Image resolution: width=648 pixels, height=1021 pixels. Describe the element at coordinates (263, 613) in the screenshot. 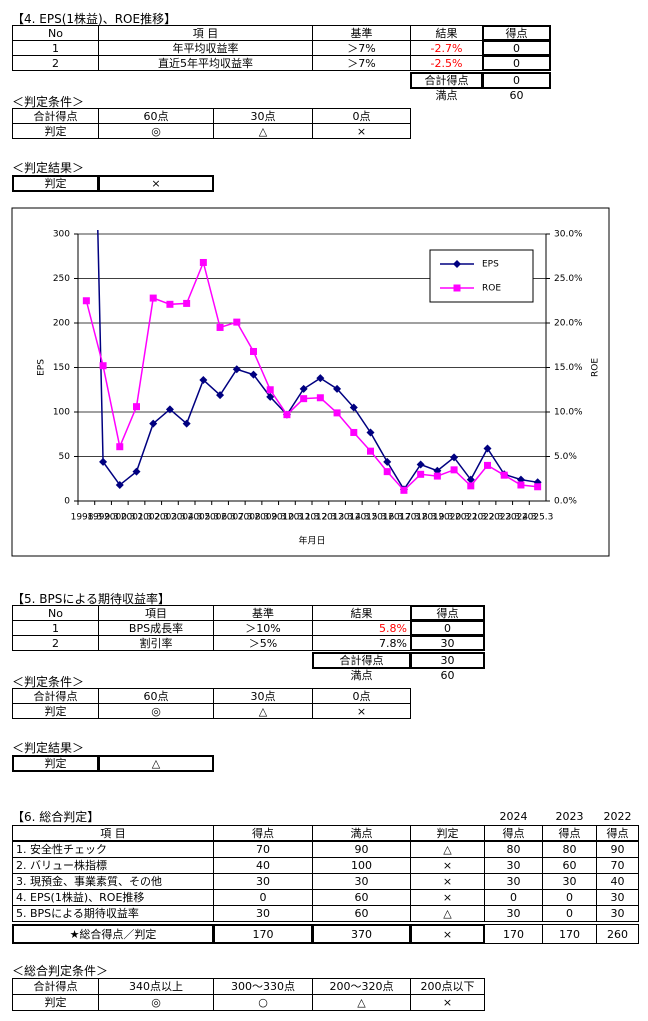

I see `table-cell: 基準` at that location.